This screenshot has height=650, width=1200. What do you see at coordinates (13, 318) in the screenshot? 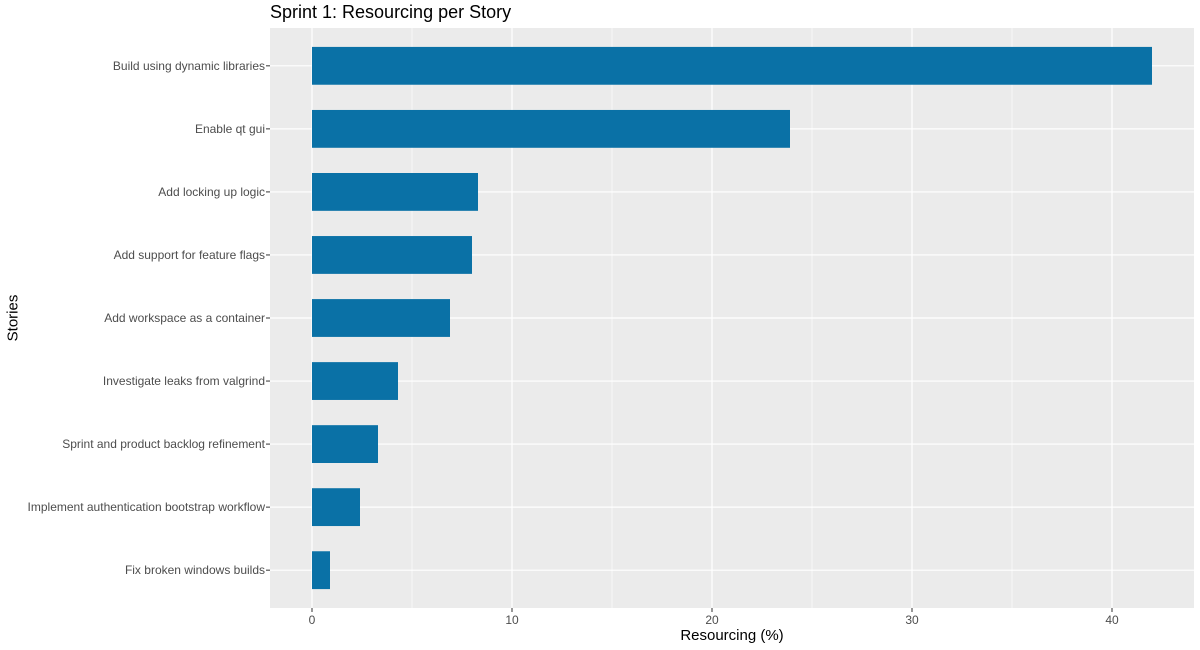
I see `y-axis-label: Stories` at bounding box center [13, 318].